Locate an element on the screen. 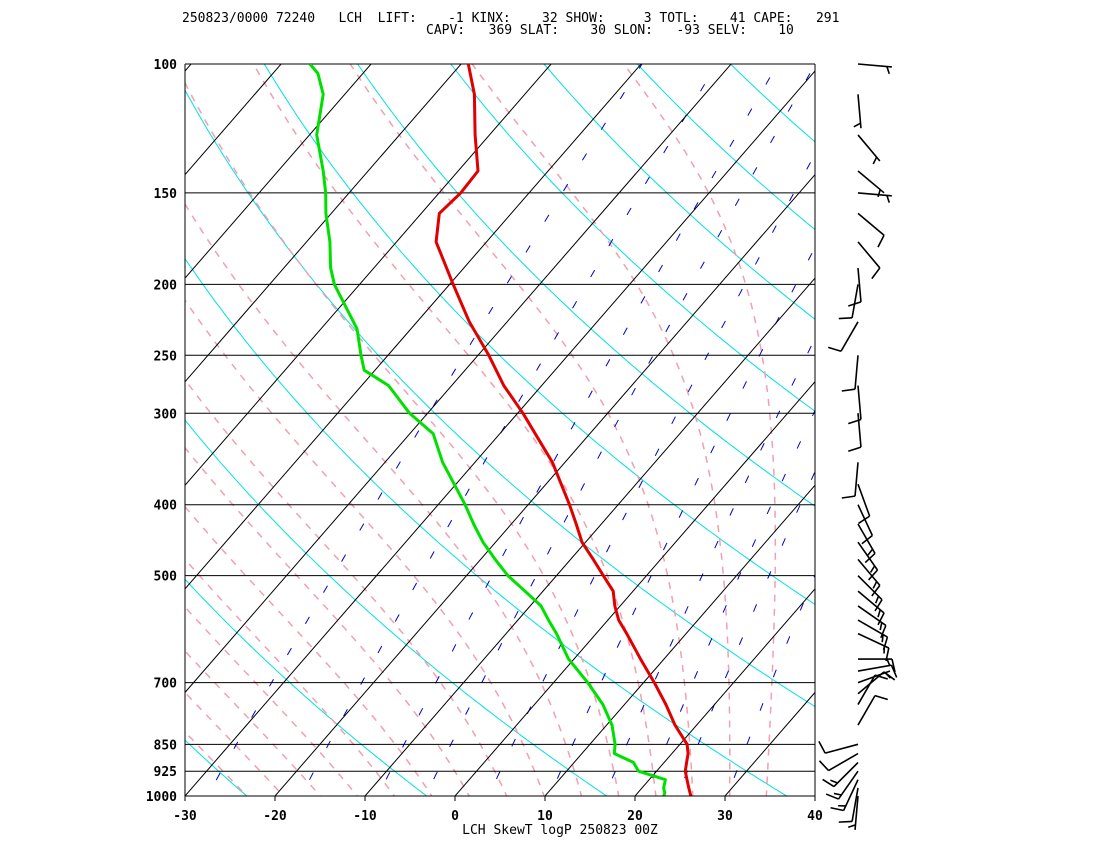 The width and height of the screenshot is (1120, 845). pressure-label-700: 700 is located at coordinates (166, 684).